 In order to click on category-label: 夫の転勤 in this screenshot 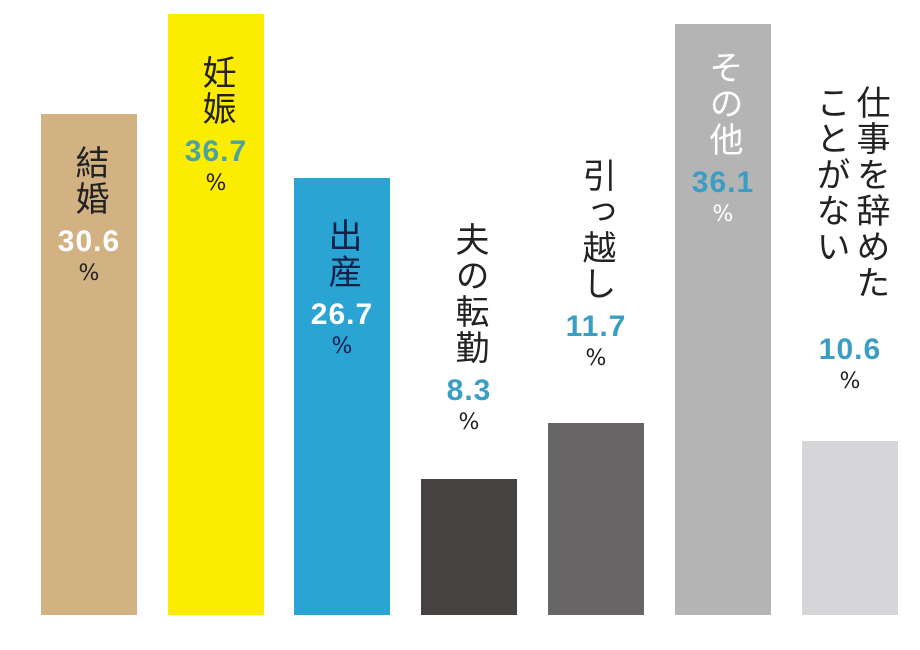, I will do `click(469, 294)`.